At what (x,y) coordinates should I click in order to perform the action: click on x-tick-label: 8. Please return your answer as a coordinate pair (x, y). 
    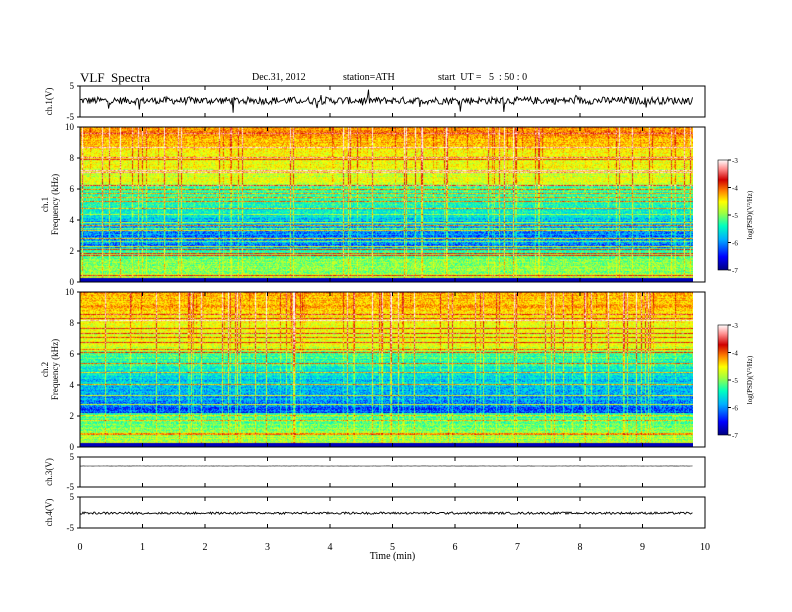
    Looking at the image, I should click on (580, 547).